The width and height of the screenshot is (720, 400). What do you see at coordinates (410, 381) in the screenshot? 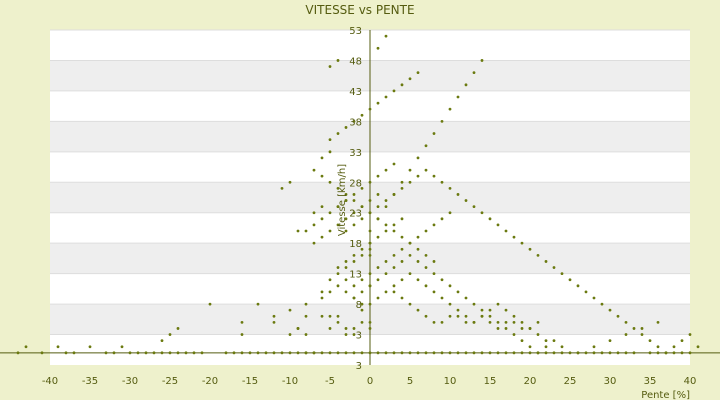
I see `x-tick-label: 5` at bounding box center [410, 381].